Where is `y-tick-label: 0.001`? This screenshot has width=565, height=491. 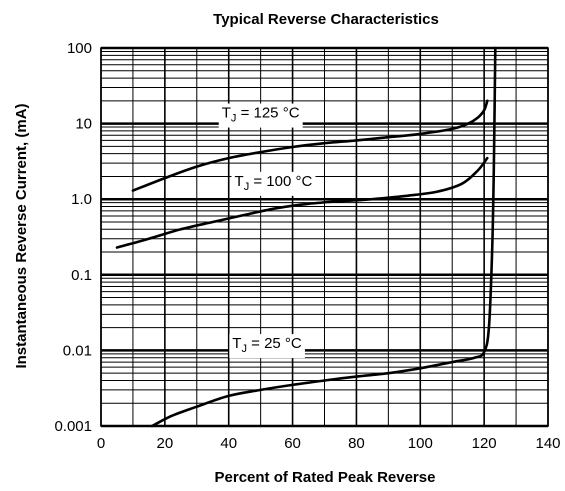 y-tick-label: 0.001 is located at coordinates (73, 426).